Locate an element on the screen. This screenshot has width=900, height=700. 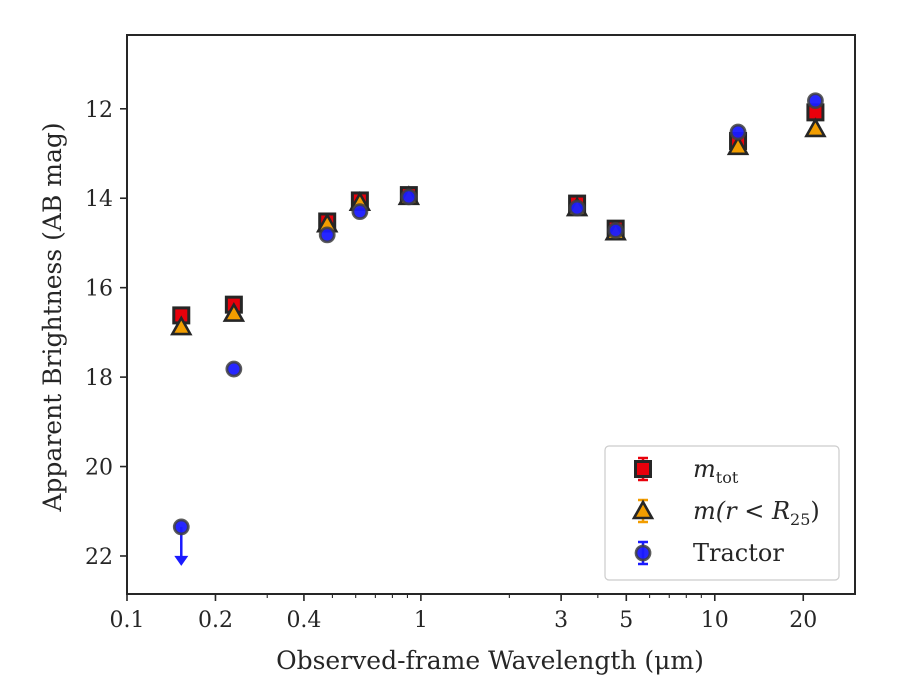
legend: mtot m(r < R25) Tractor is located at coordinates (722, 513).